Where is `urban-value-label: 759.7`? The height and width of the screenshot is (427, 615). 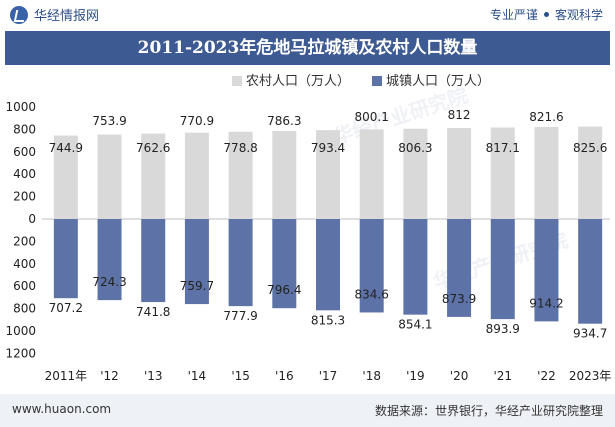 urban-value-label: 759.7 is located at coordinates (197, 286).